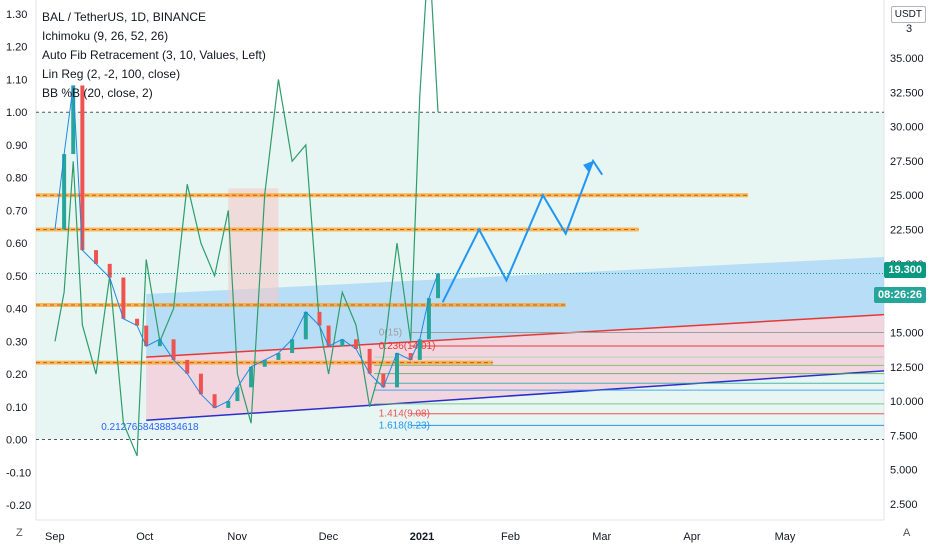 The height and width of the screenshot is (550, 932). What do you see at coordinates (16, 80) in the screenshot?
I see `left-axis-tick-2: 1.10` at bounding box center [16, 80].